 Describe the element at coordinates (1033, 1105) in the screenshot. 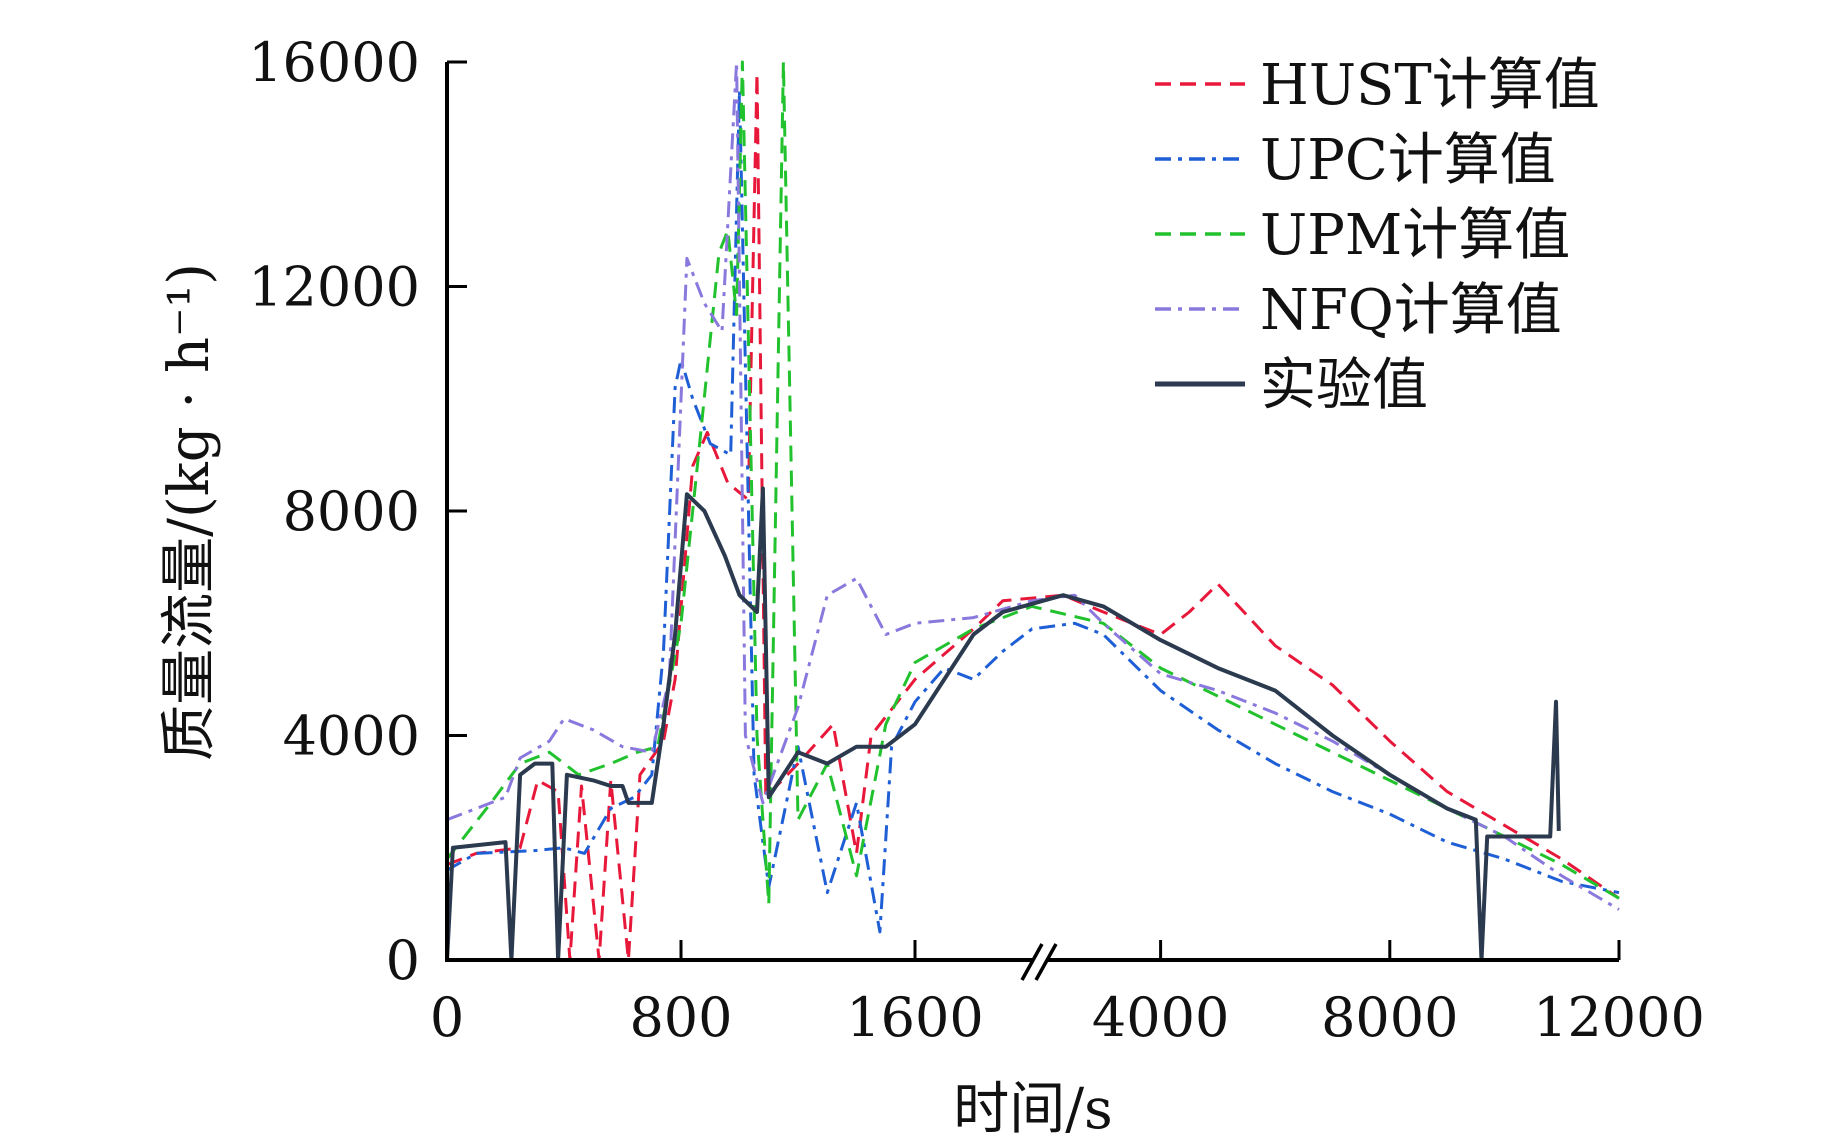

I see `x-axis-title: 时间/s` at that location.